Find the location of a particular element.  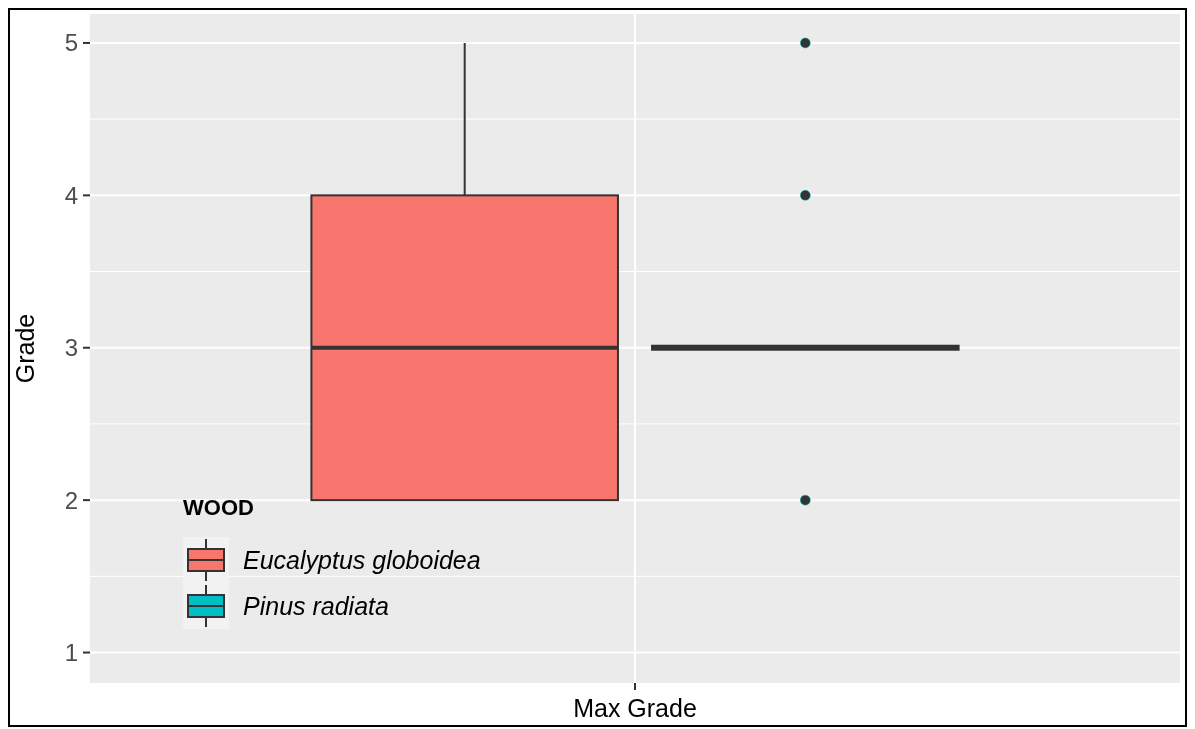

y-tick-label: 2 is located at coordinates (71, 500).